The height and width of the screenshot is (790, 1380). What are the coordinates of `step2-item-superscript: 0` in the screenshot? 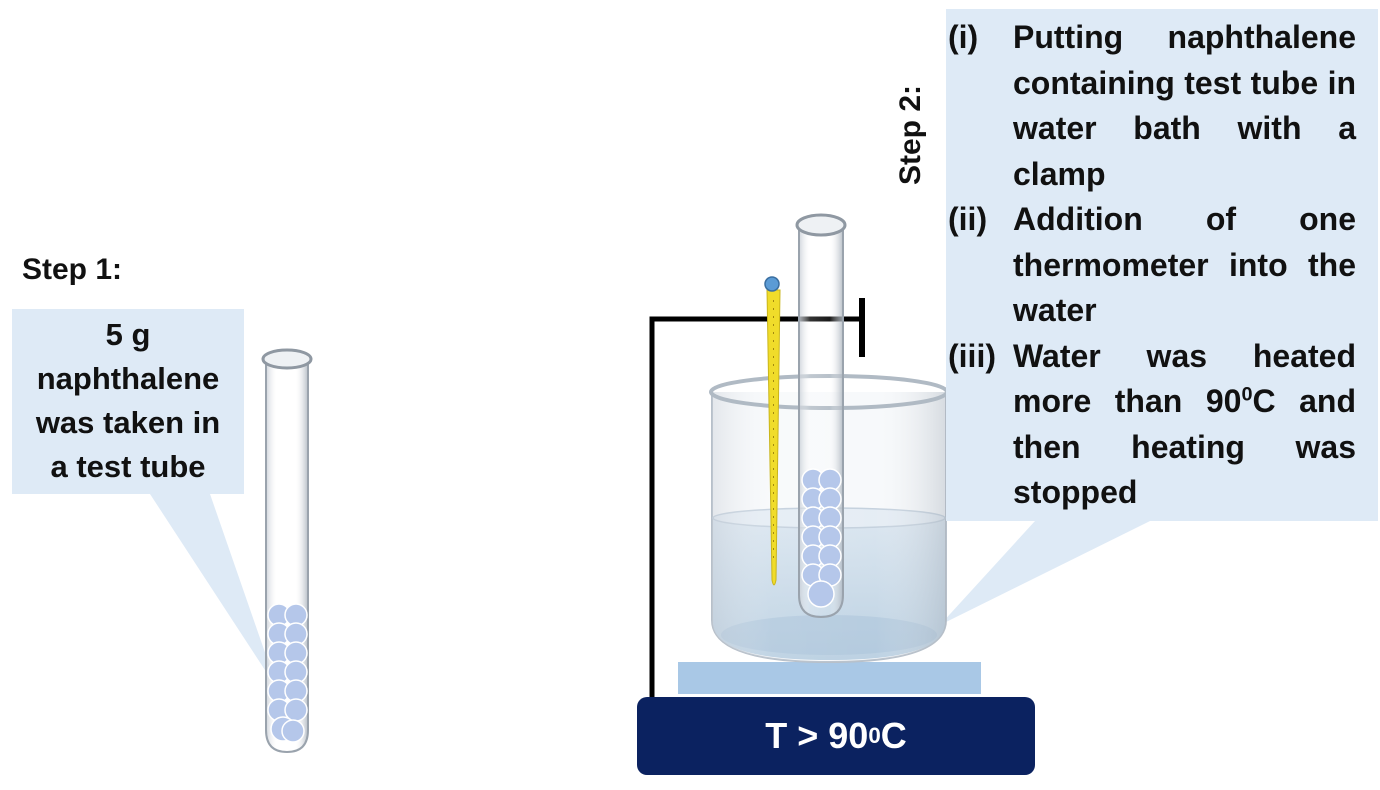 It's located at (1247, 394).